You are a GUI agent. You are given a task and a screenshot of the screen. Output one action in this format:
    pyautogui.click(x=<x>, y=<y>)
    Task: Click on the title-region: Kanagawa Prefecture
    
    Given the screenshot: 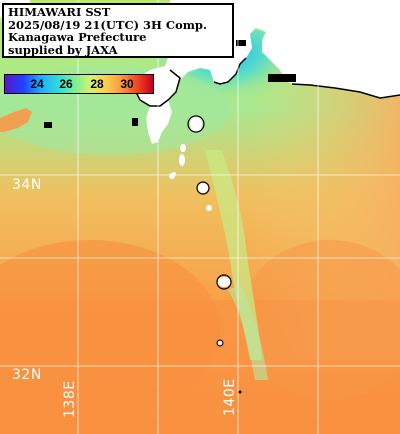 What is the action you would take?
    pyautogui.click(x=120, y=37)
    